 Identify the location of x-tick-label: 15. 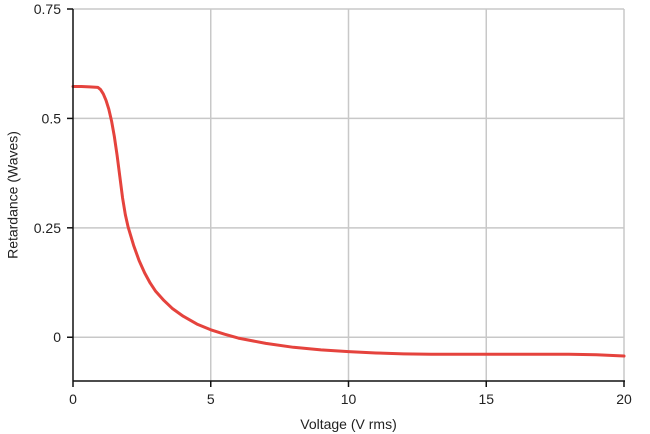
(486, 399).